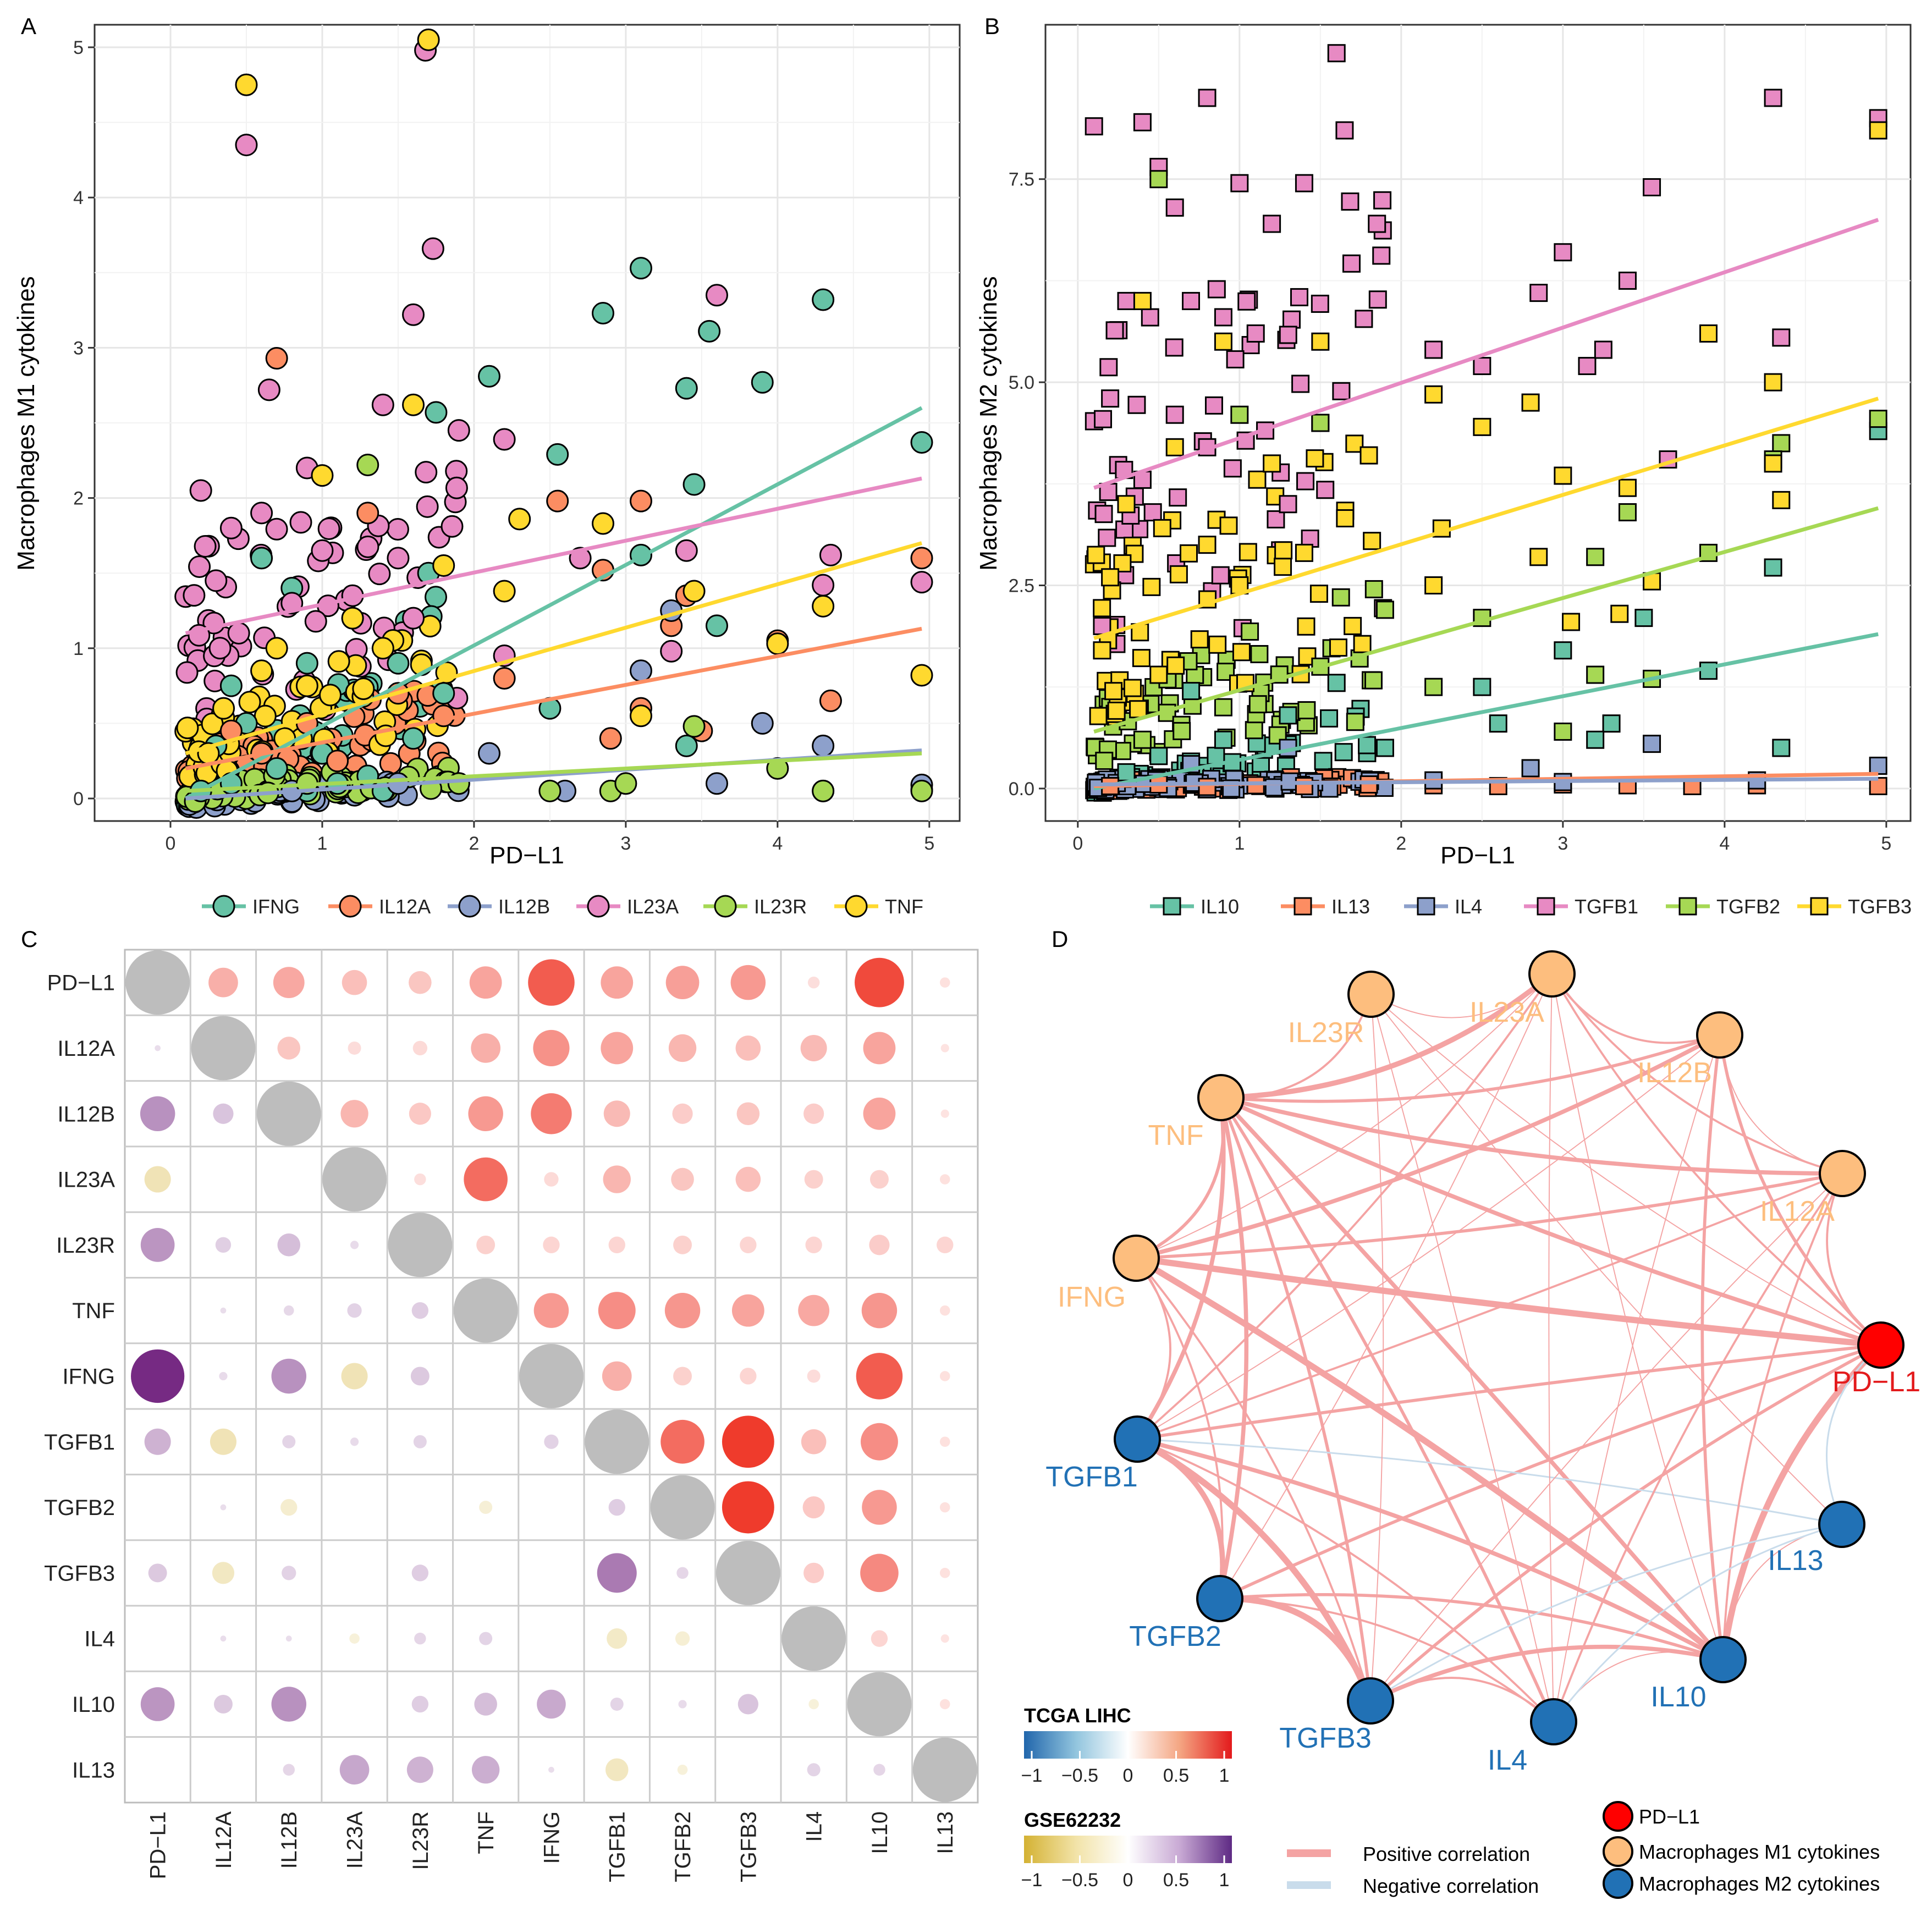  What do you see at coordinates (992, 26) in the screenshot?
I see `panel-label-b: B` at bounding box center [992, 26].